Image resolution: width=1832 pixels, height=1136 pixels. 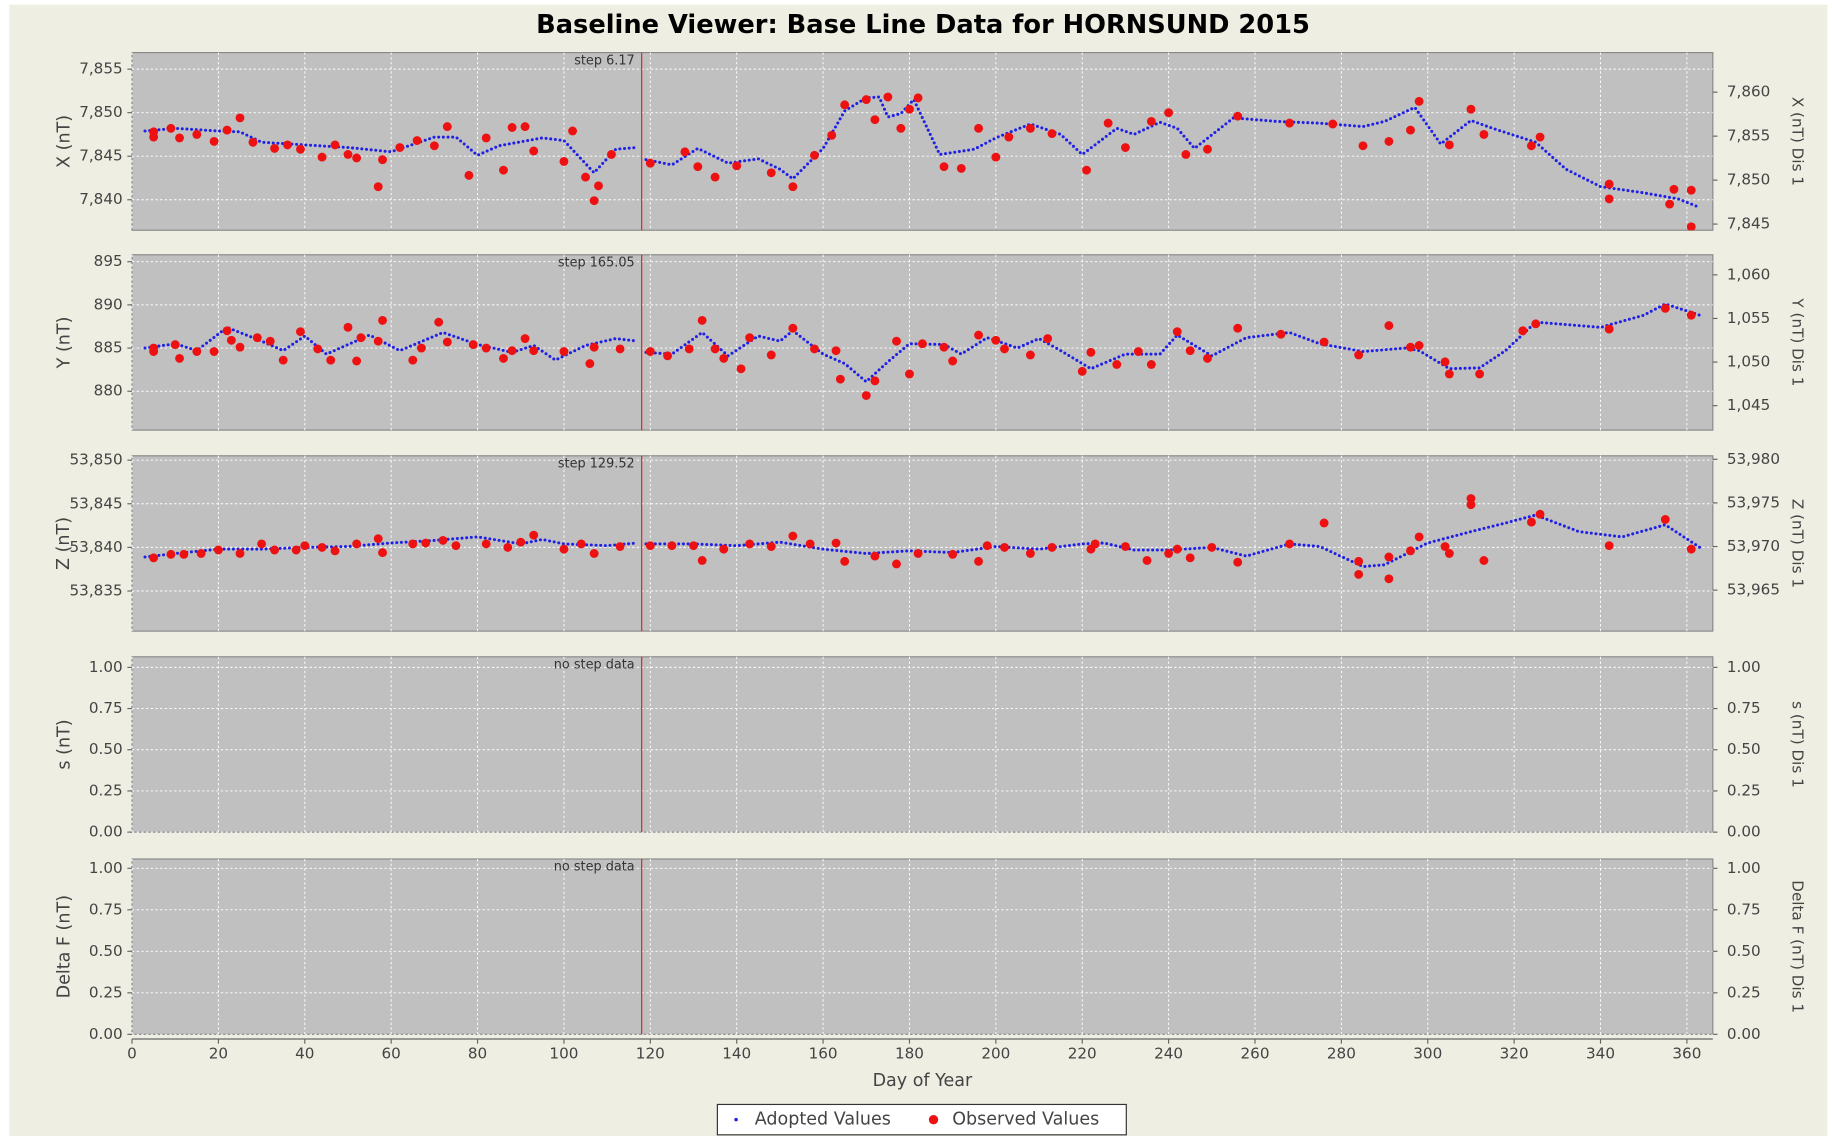 What do you see at coordinates (64, 141) in the screenshot?
I see `y-axis-label: X (nT)` at bounding box center [64, 141].